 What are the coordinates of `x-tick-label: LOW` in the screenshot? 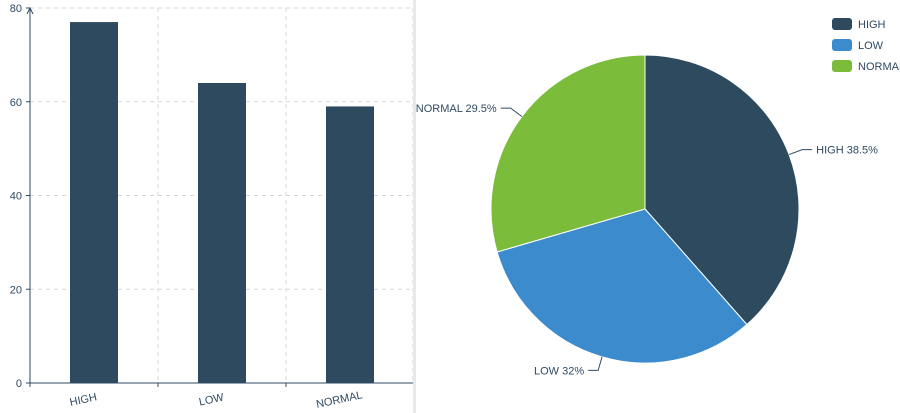 It's located at (212, 399).